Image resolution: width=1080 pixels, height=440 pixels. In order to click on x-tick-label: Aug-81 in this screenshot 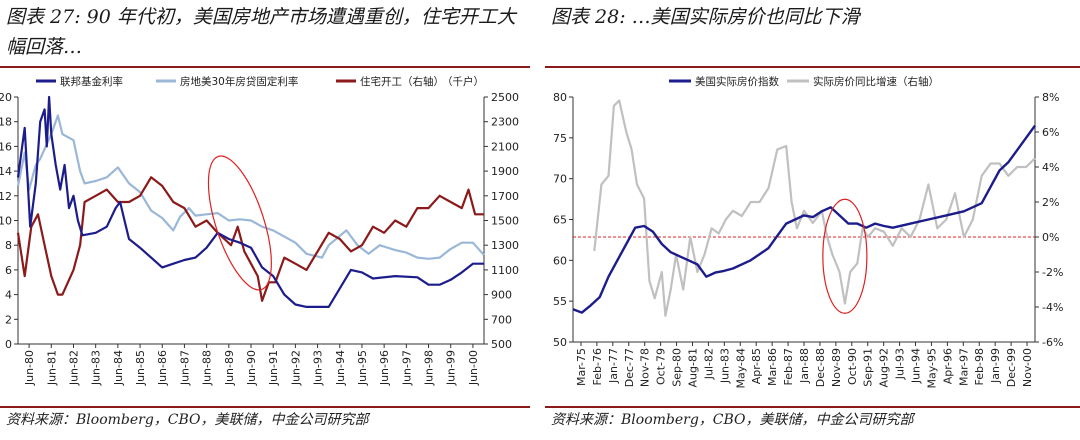, I will do `click(692, 367)`.